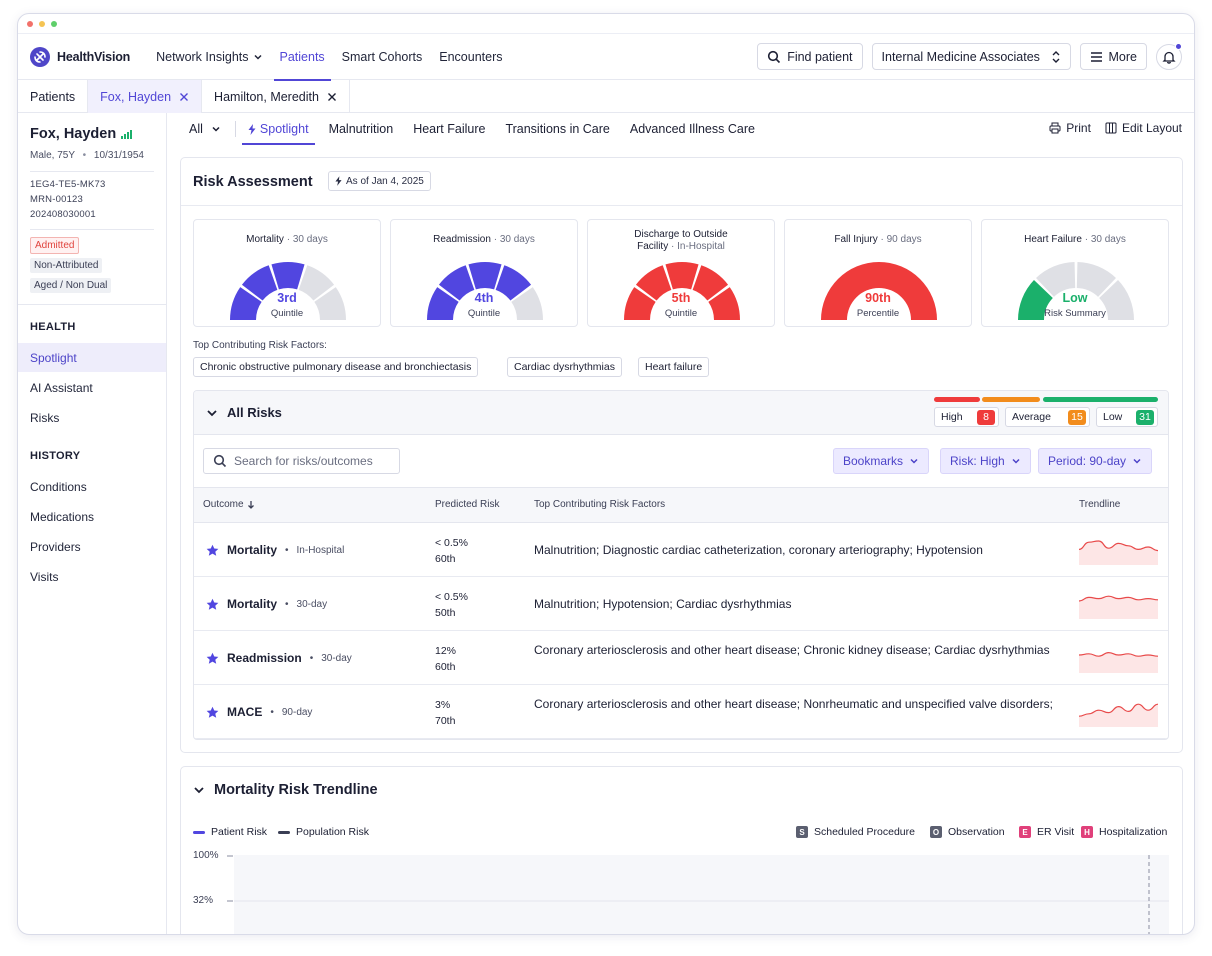 This screenshot has height=956, width=1212. I want to click on gauge-card: Mortality · 30 days 3rd Quintile, so click(287, 273).